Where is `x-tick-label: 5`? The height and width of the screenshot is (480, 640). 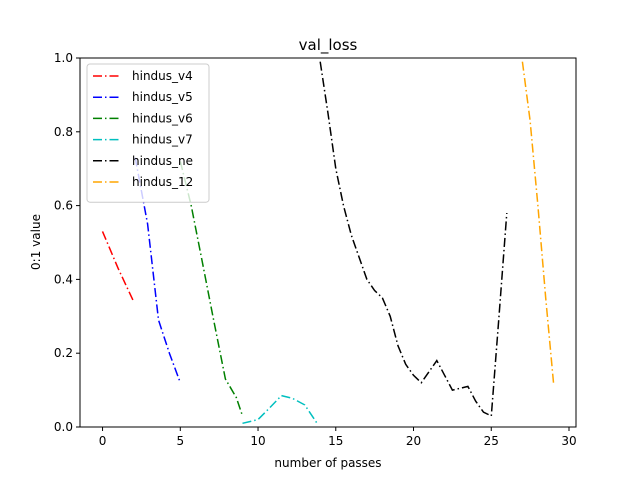
x-tick-label: 5 is located at coordinates (180, 441).